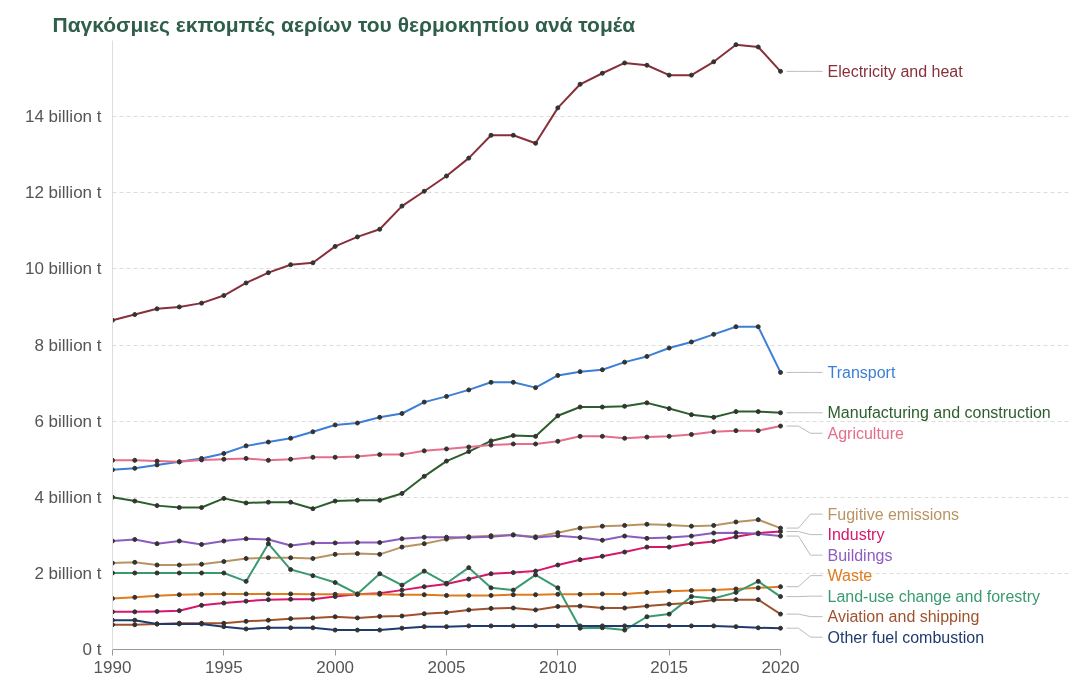  I want to click on x-tick-label: 2020, so click(780, 667).